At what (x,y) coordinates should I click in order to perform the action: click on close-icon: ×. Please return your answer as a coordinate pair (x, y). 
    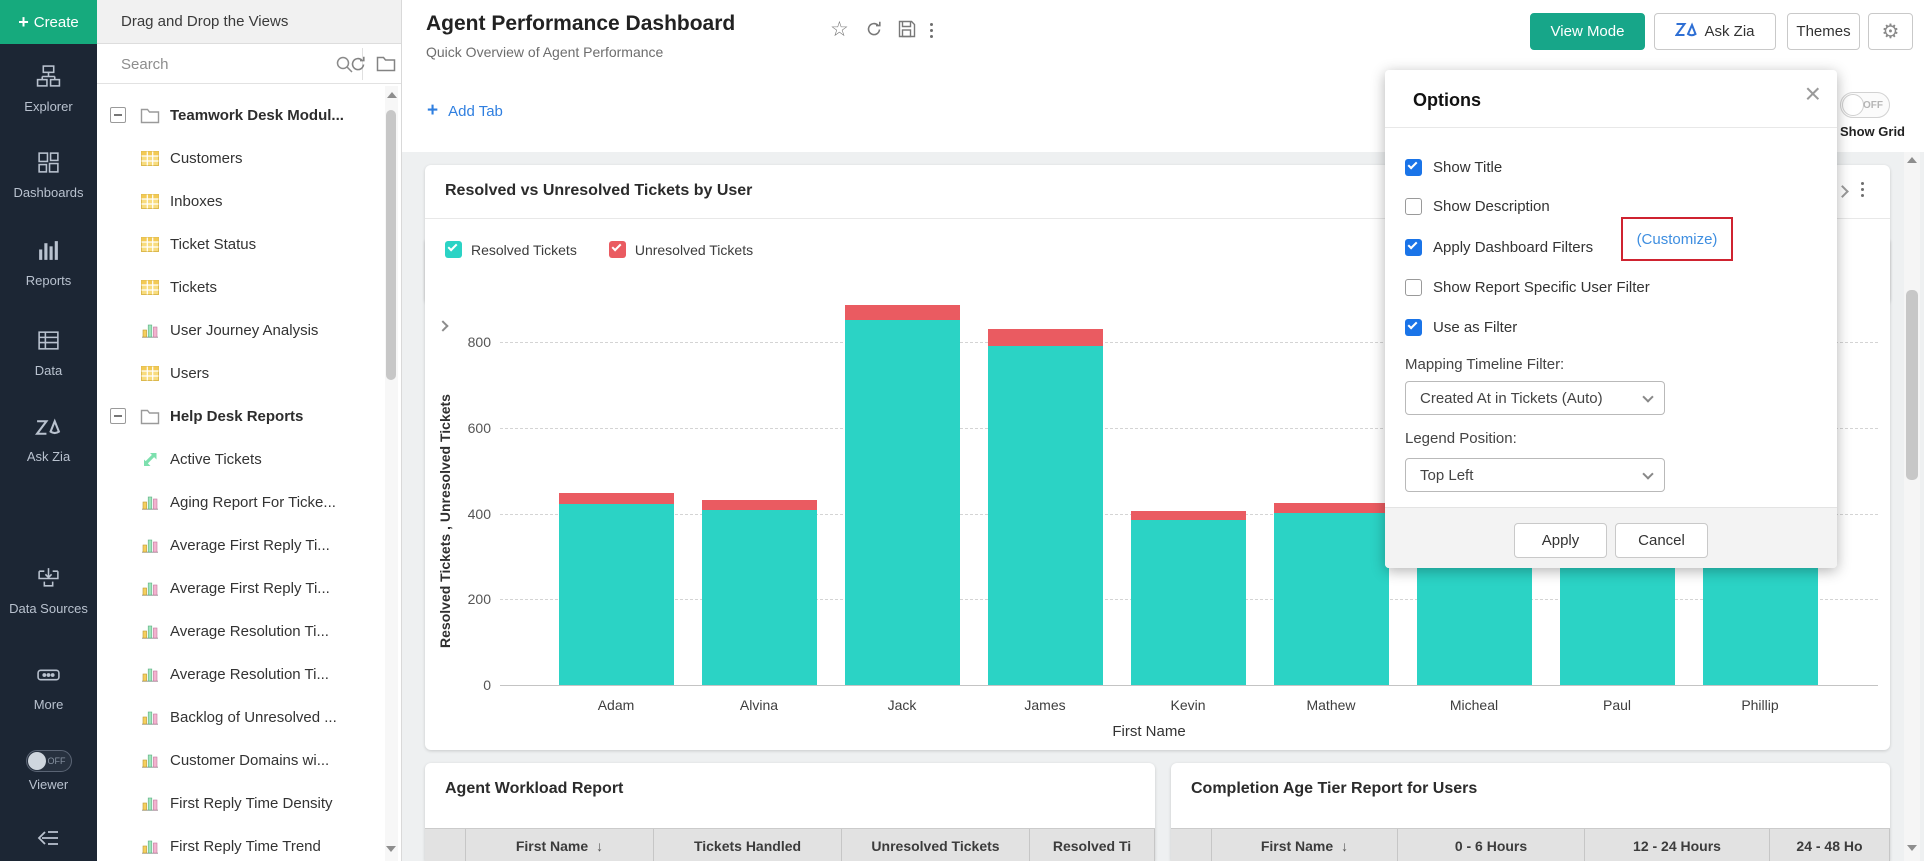
    Looking at the image, I should click on (1812, 93).